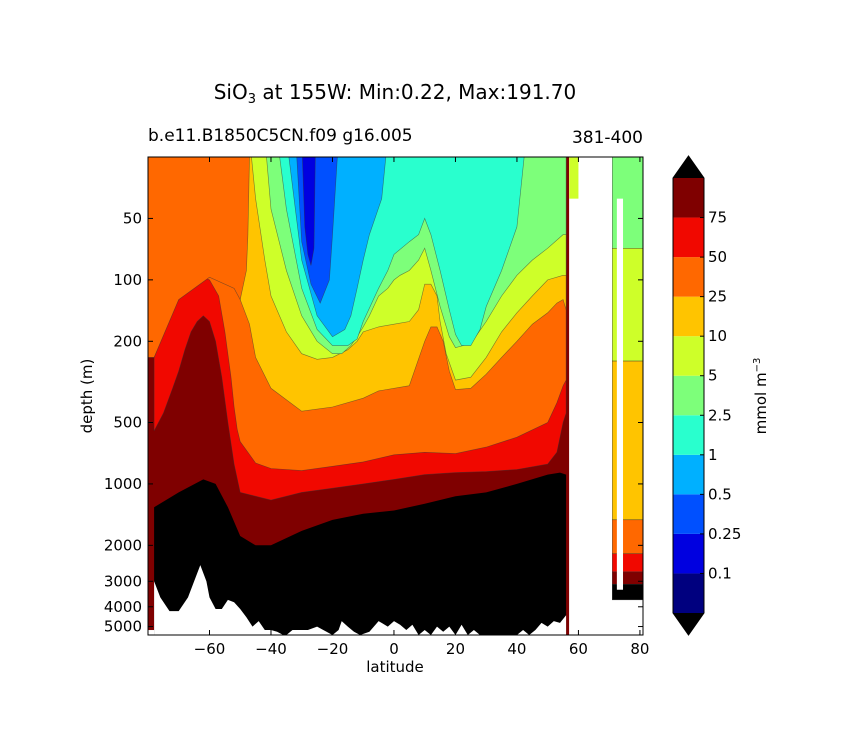 This screenshot has width=850, height=752. What do you see at coordinates (127, 341) in the screenshot?
I see `y-tick-label: 200` at bounding box center [127, 341].